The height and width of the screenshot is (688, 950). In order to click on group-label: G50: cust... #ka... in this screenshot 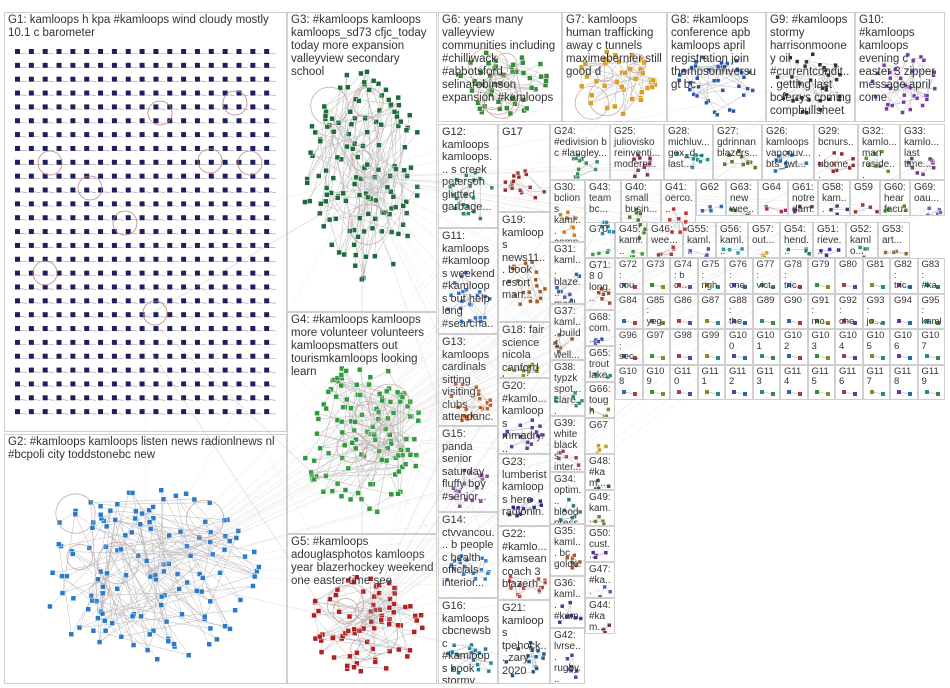, I will do `click(600, 544)`.